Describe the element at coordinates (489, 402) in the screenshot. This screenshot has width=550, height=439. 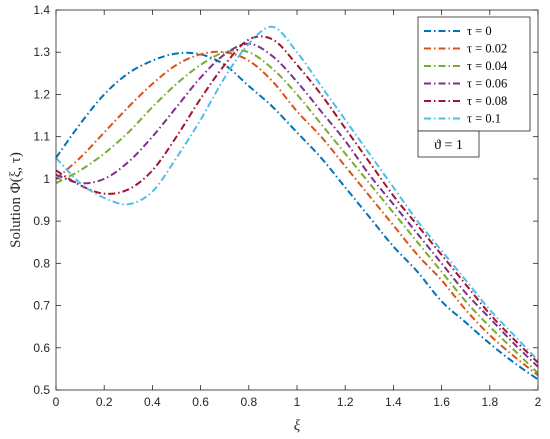
I see `x-tick-label: 1.8` at that location.